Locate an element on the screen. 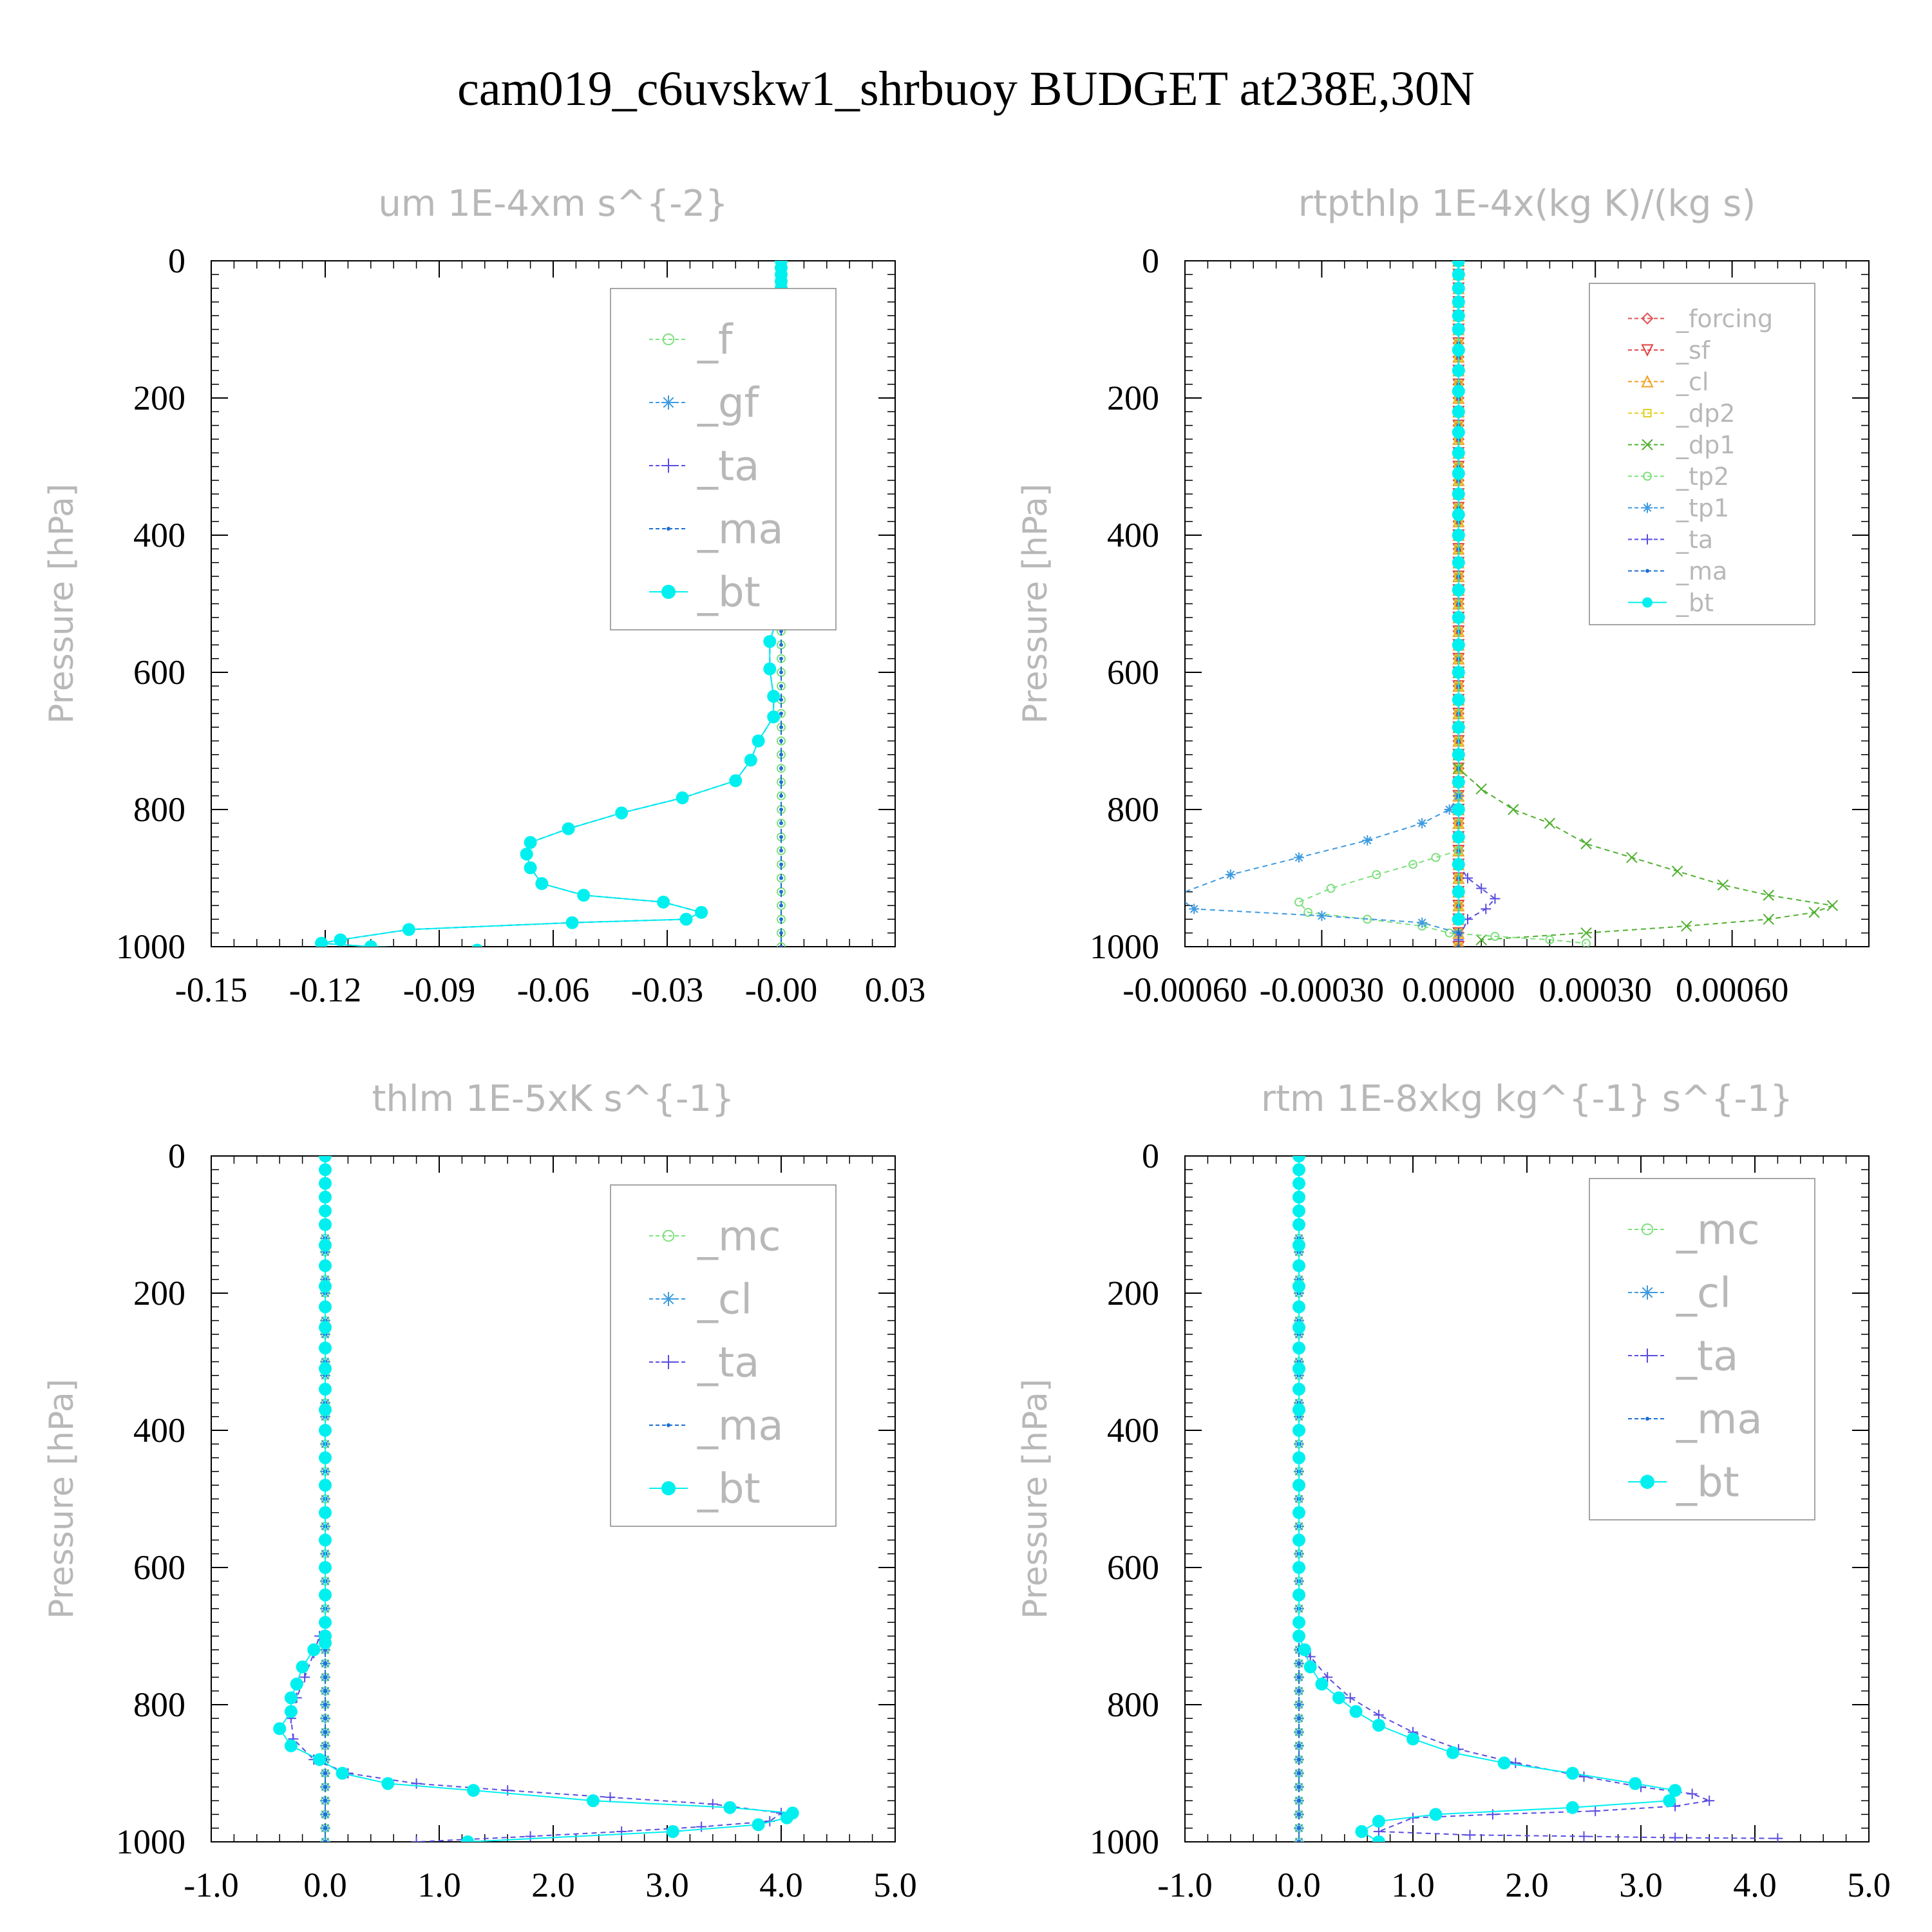 This screenshot has height=1932, width=1932. x-tick-label: -0.15 is located at coordinates (211, 990).